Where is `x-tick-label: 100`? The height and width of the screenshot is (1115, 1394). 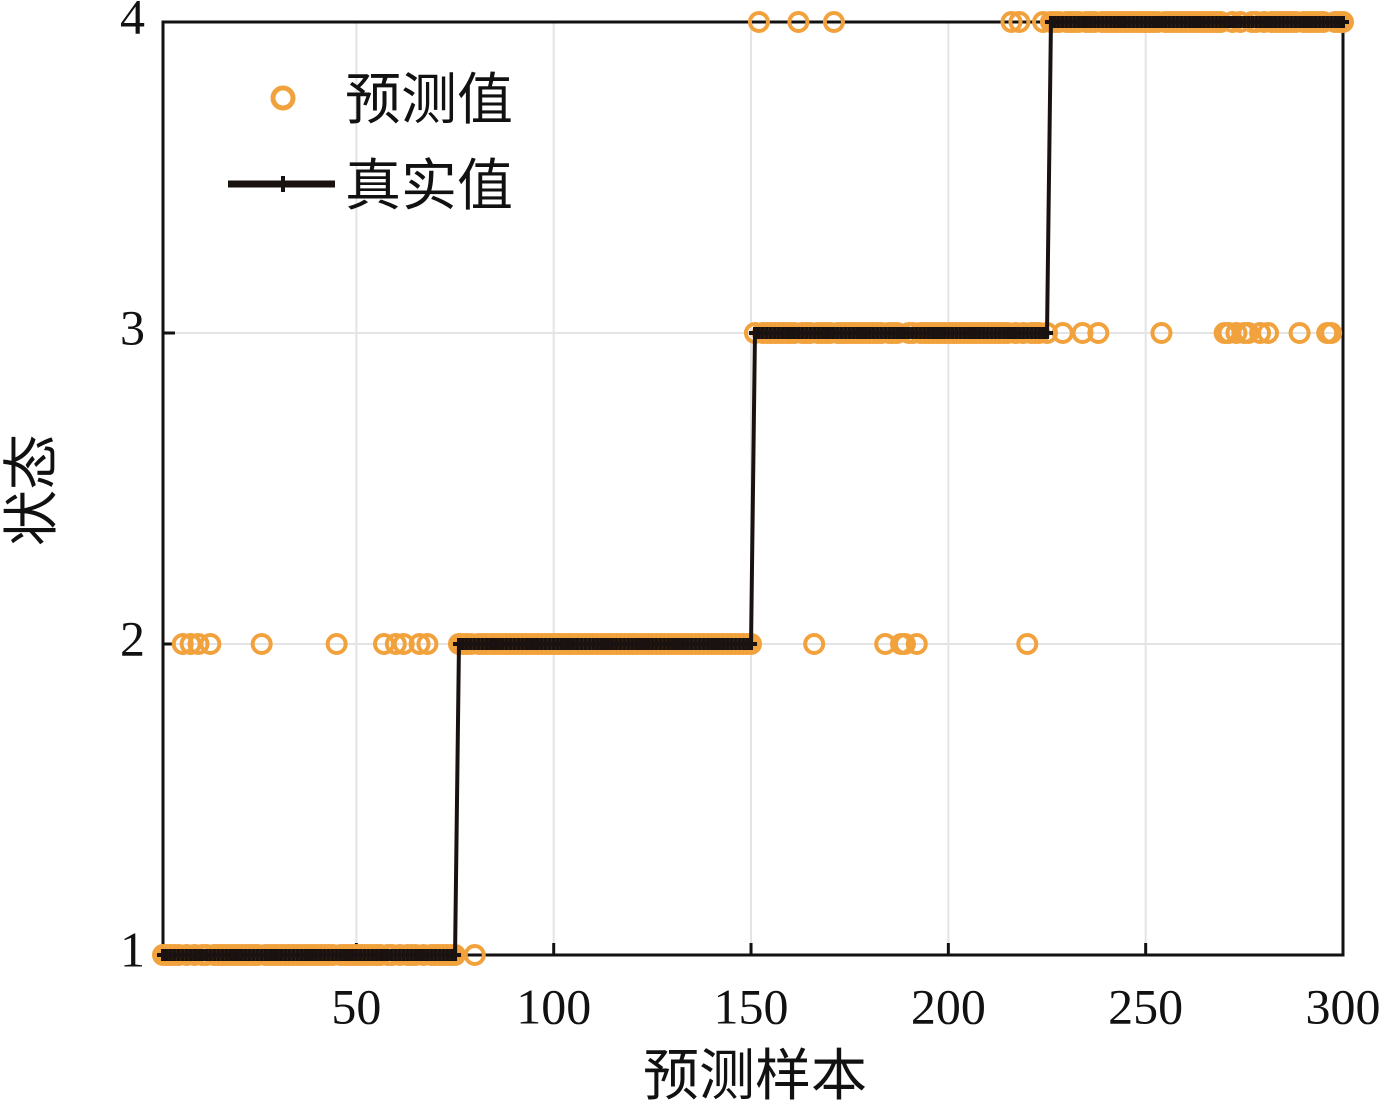 x-tick-label: 100 is located at coordinates (553, 1006).